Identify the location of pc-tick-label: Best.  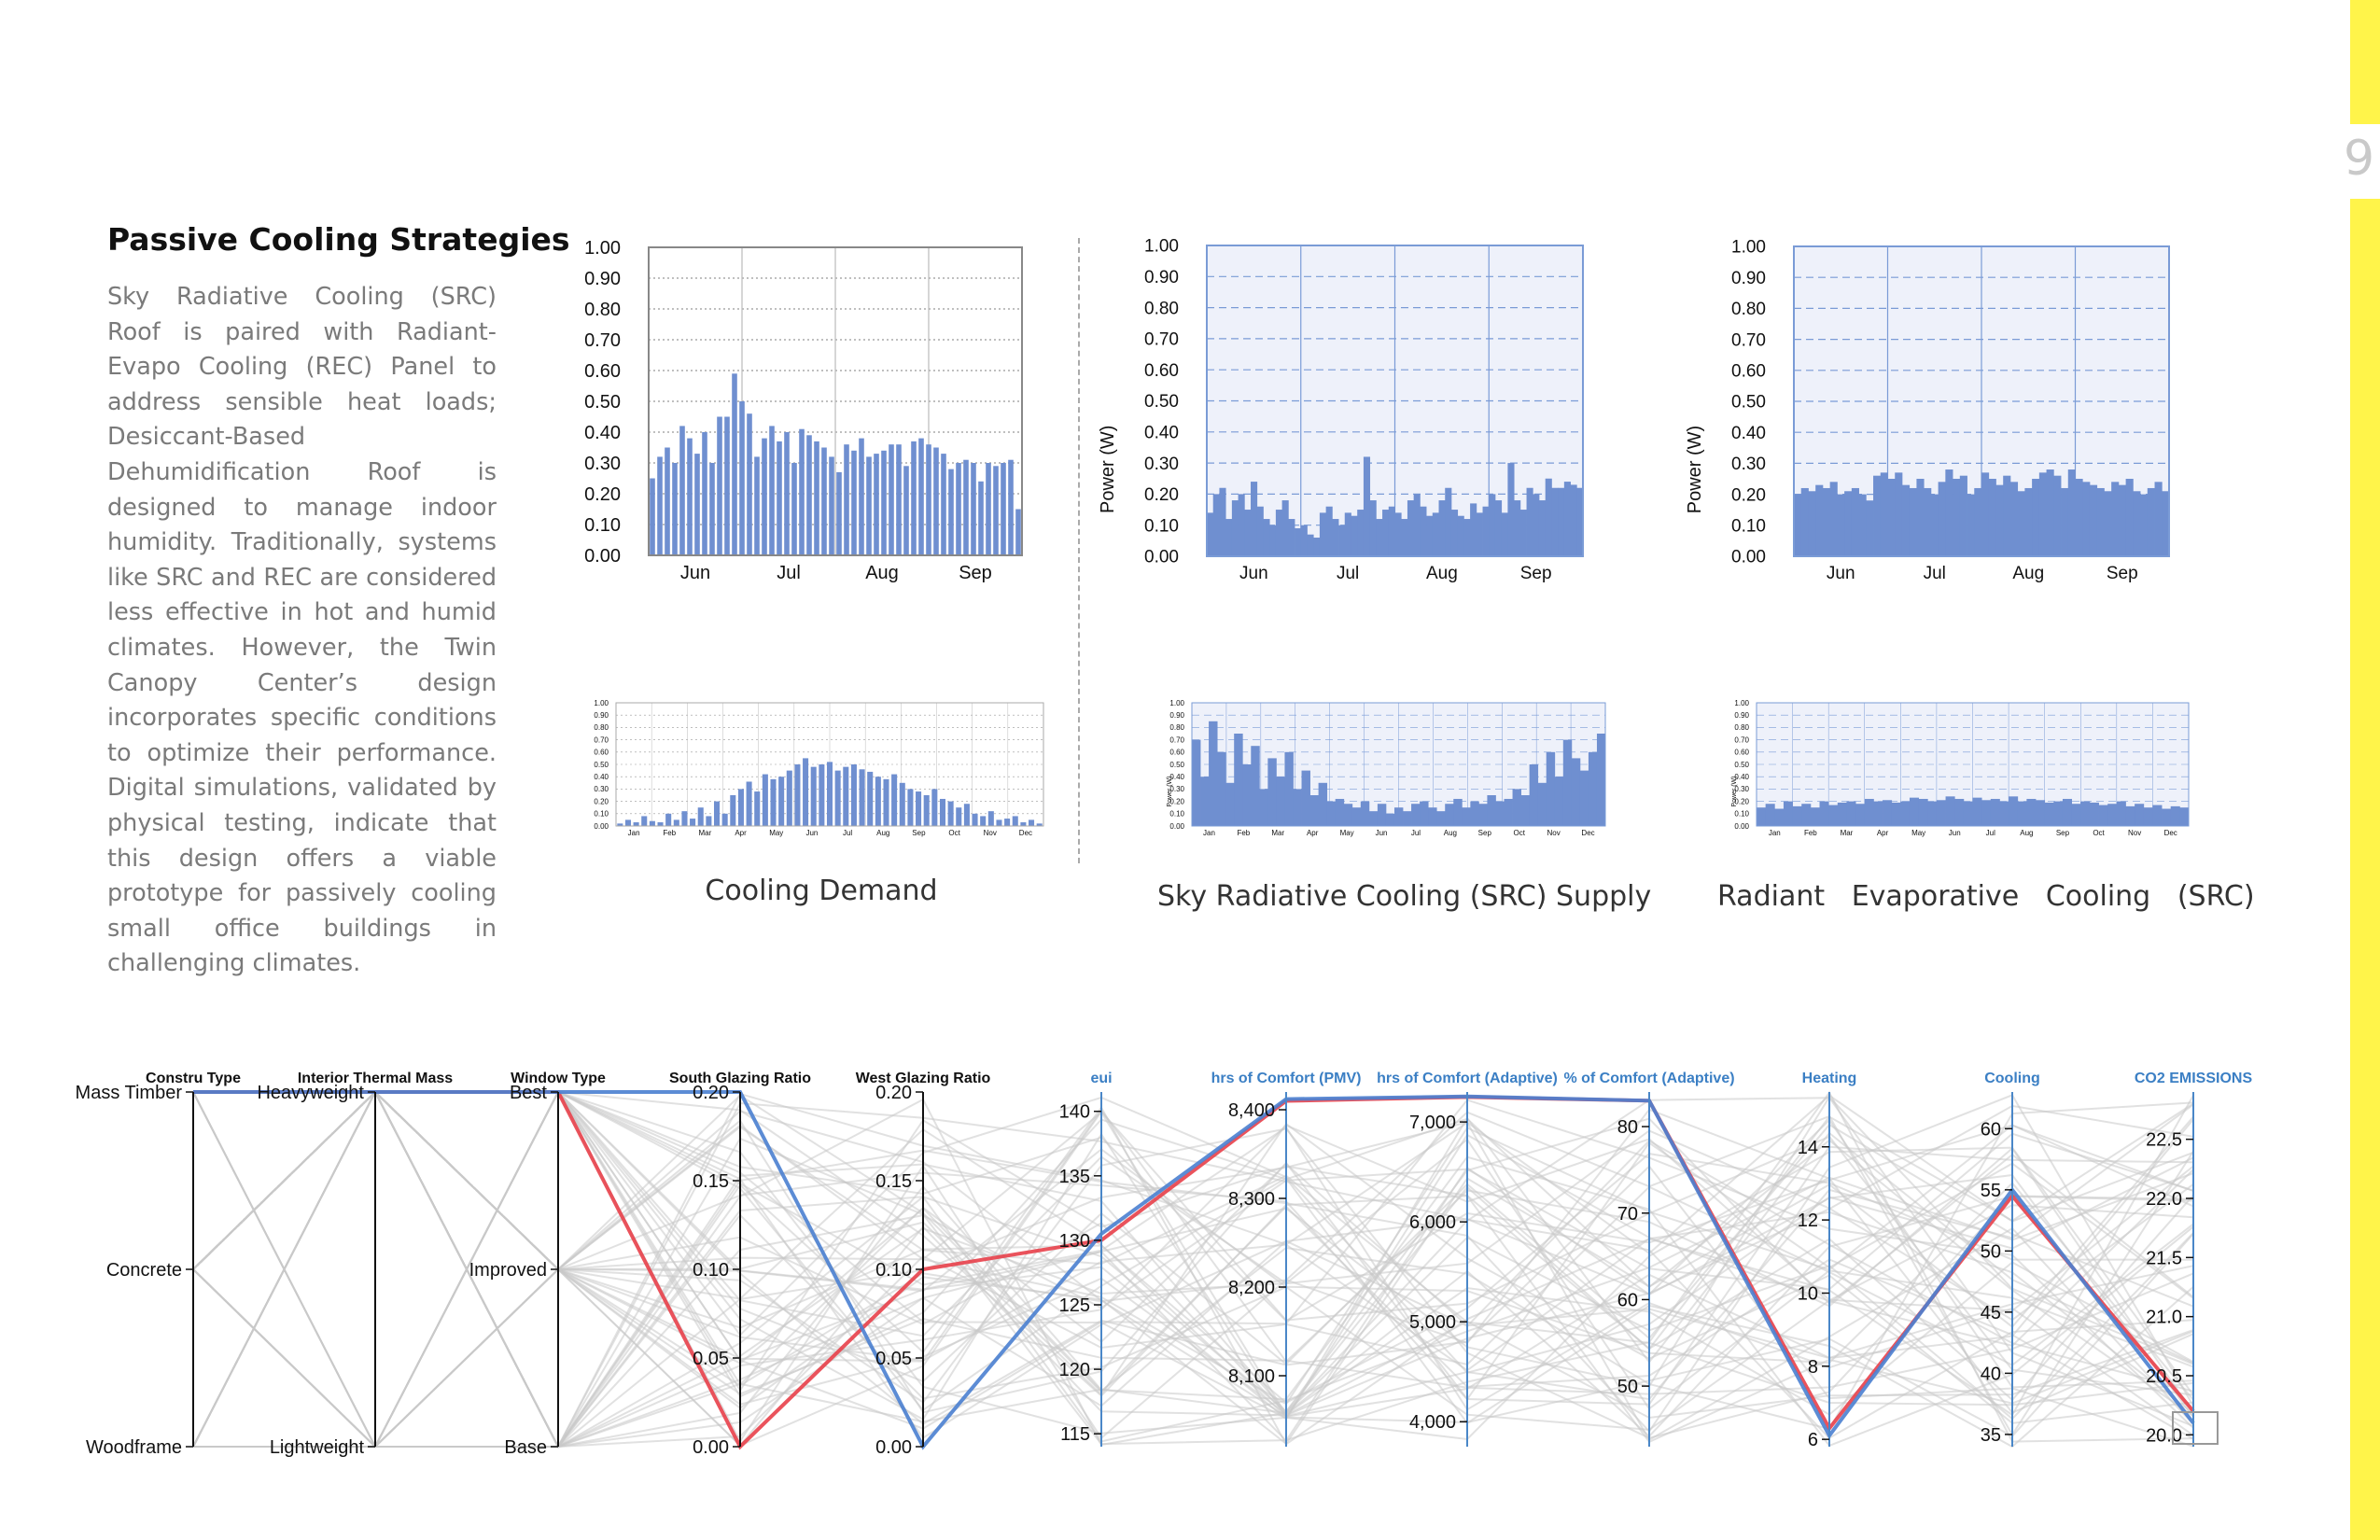
(528, 1093).